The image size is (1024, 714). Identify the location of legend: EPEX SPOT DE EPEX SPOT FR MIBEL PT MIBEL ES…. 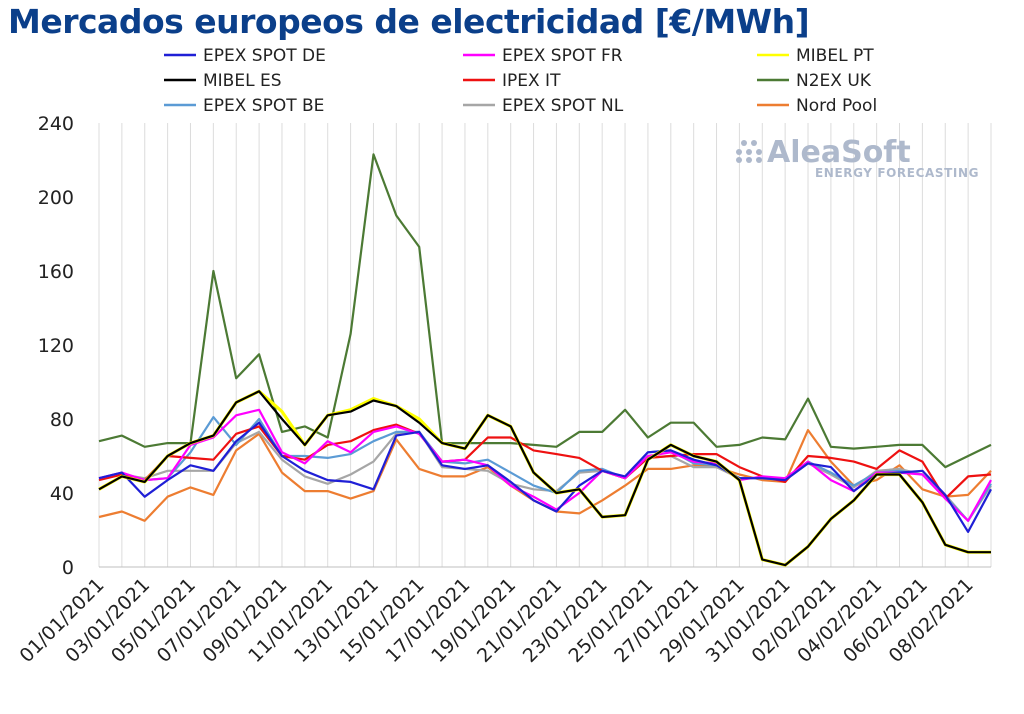
(520, 81).